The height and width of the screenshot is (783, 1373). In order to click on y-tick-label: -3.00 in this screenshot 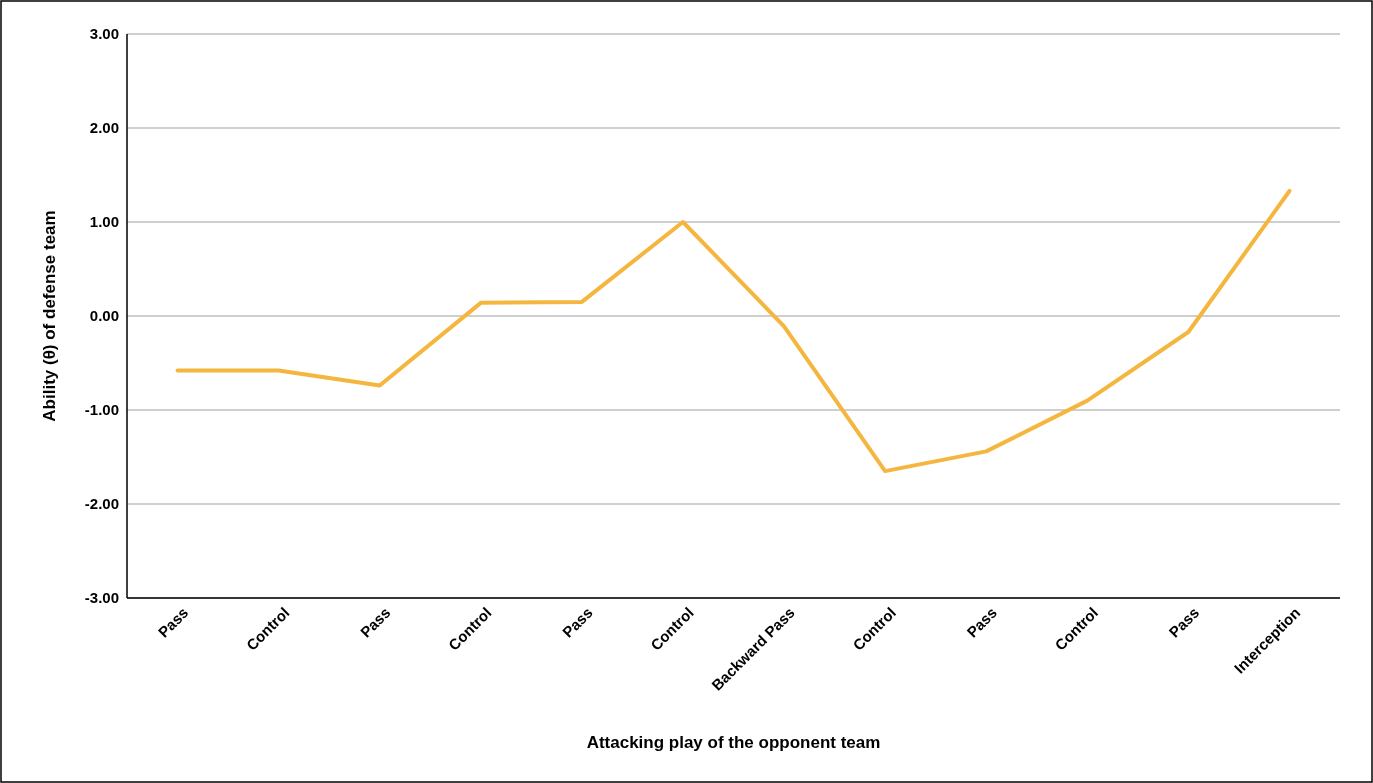, I will do `click(101, 598)`.